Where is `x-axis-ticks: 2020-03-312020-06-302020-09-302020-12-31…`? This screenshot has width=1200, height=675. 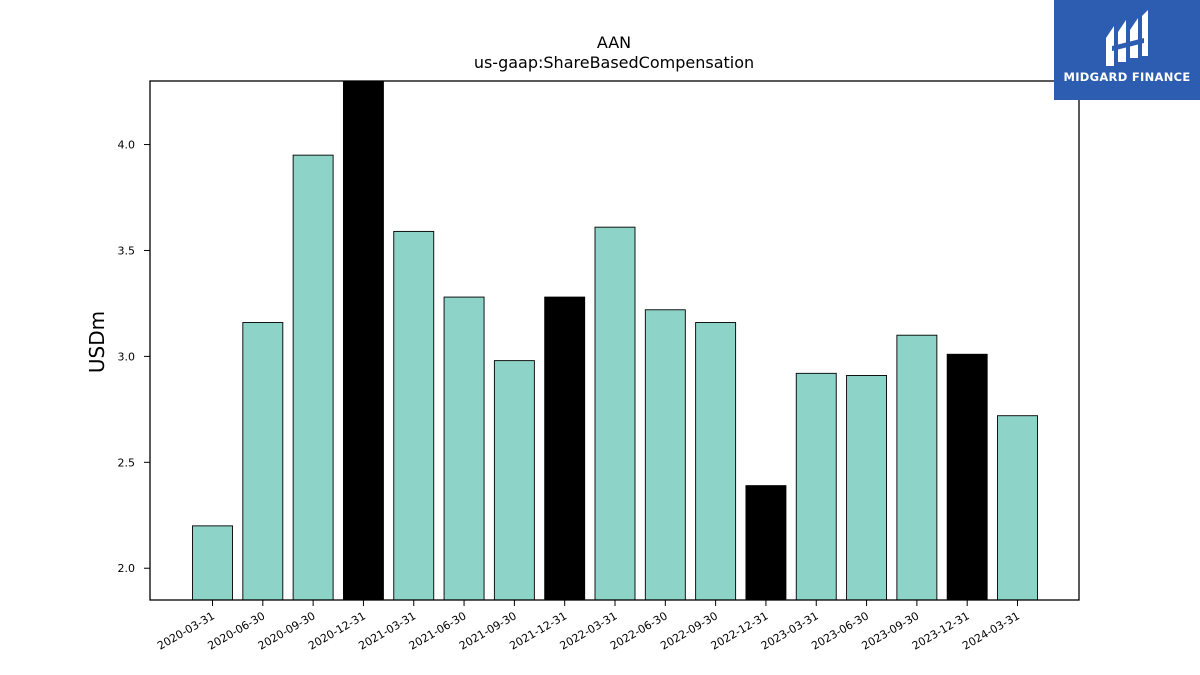 x-axis-ticks: 2020-03-312020-06-302020-09-302020-12-31… is located at coordinates (588, 626).